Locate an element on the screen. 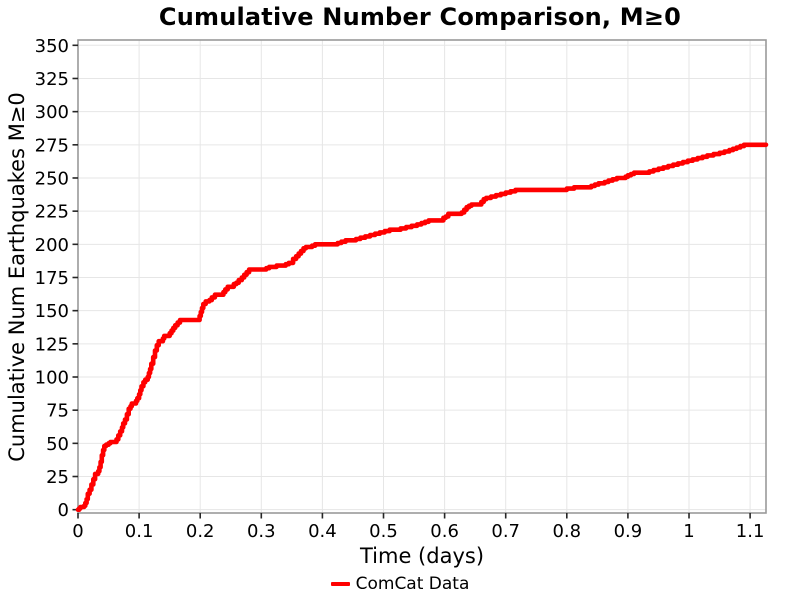 The image size is (800, 600). legend-label: ComCat Data is located at coordinates (412, 584).